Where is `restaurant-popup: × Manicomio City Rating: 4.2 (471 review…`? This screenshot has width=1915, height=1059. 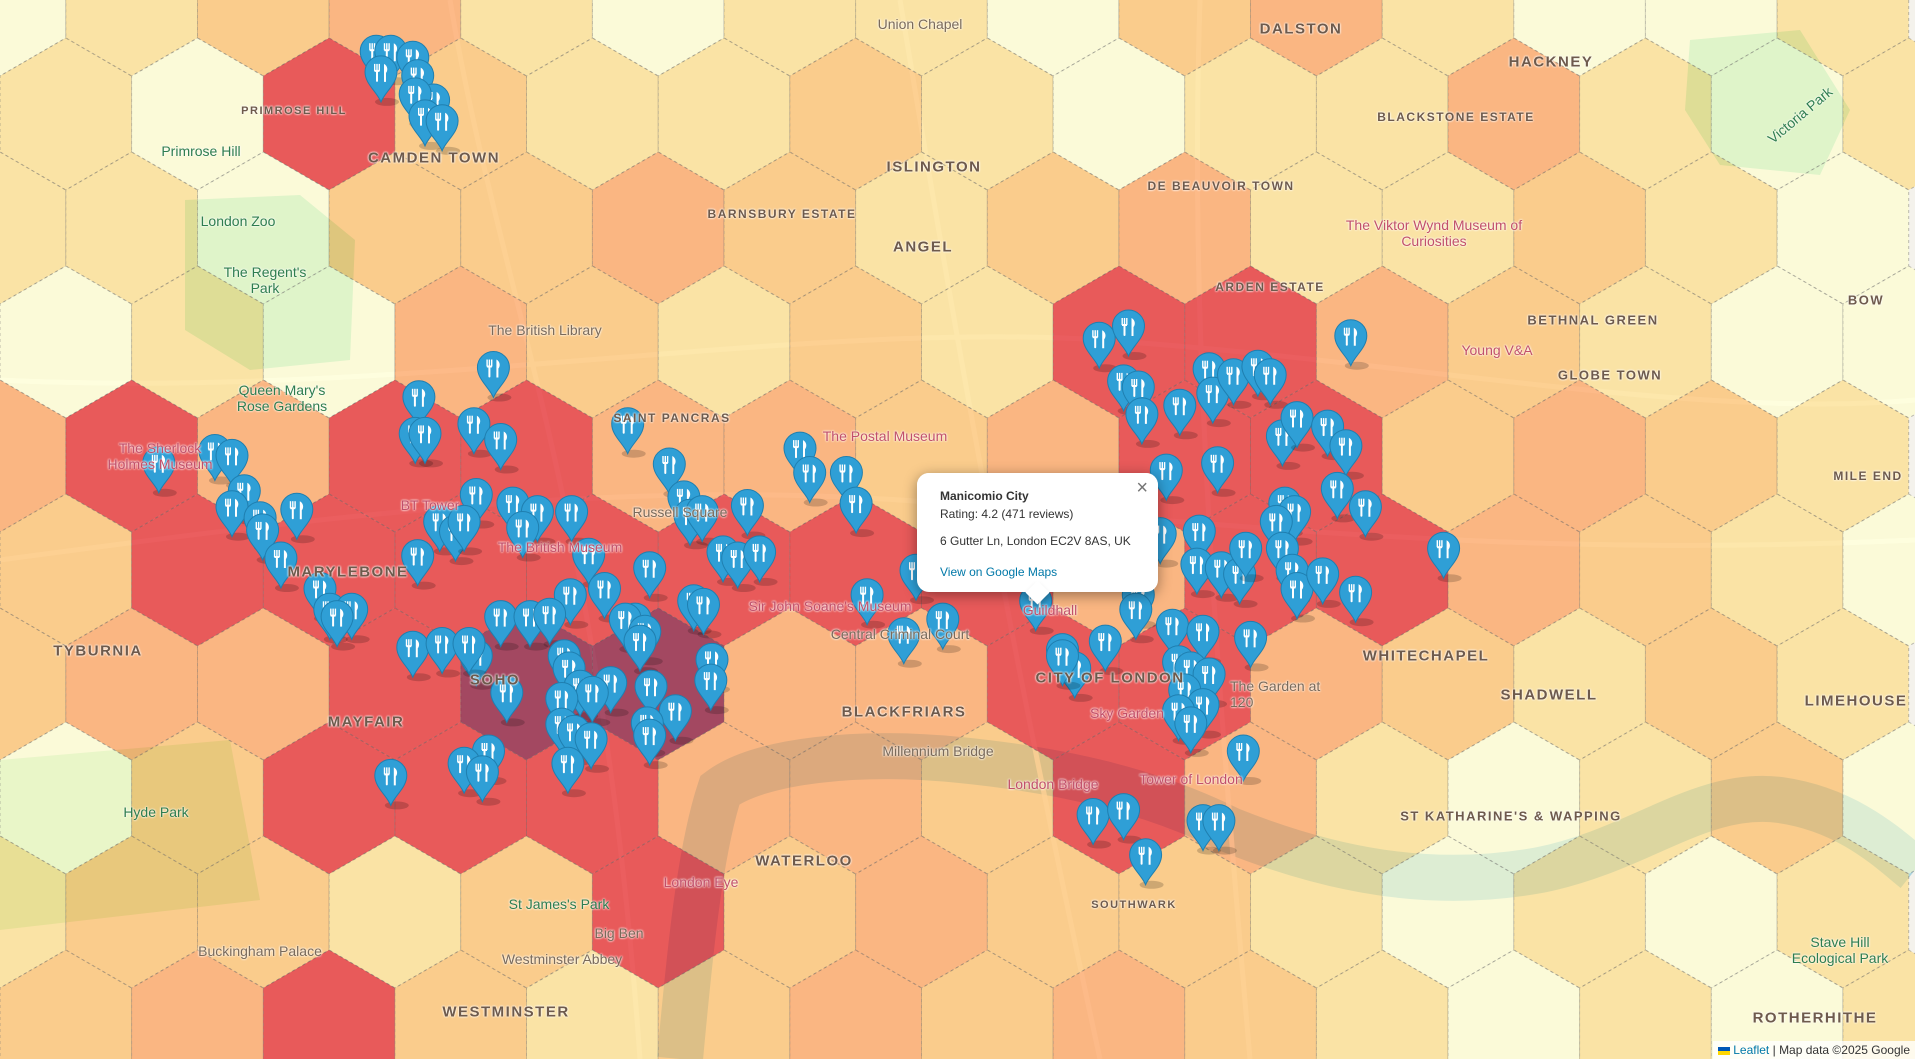 restaurant-popup: × Manicomio City Rating: 4.2 (471 review… is located at coordinates (1037, 539).